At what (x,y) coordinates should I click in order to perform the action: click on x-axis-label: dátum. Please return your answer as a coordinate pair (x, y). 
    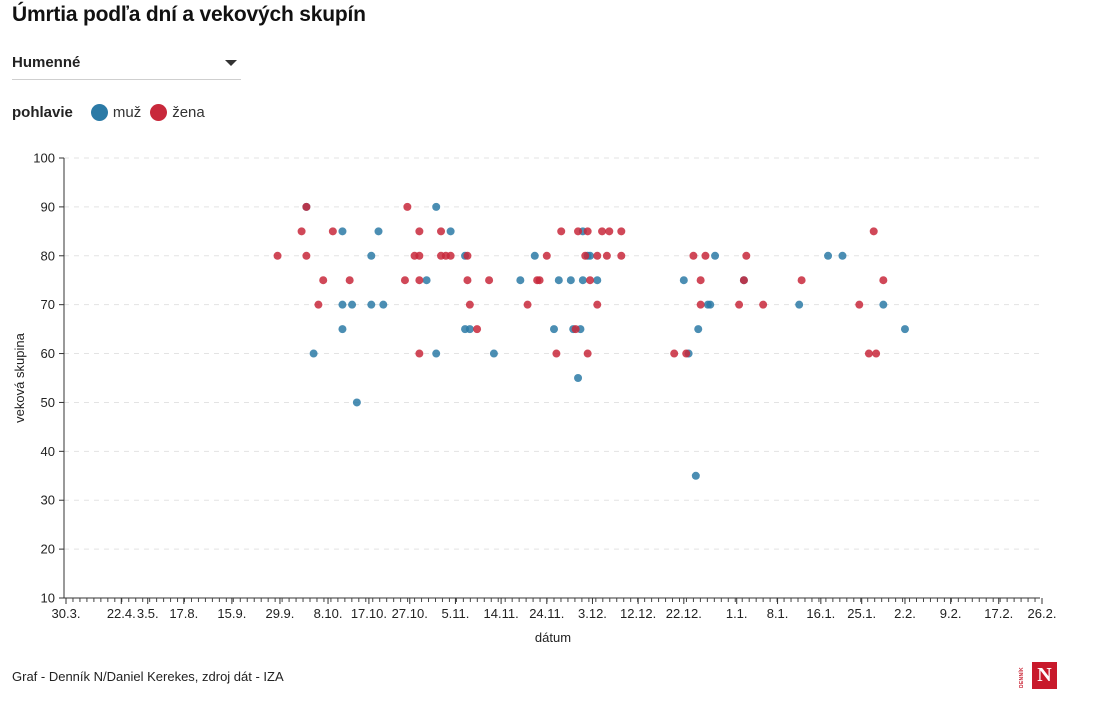
    Looking at the image, I should click on (553, 637).